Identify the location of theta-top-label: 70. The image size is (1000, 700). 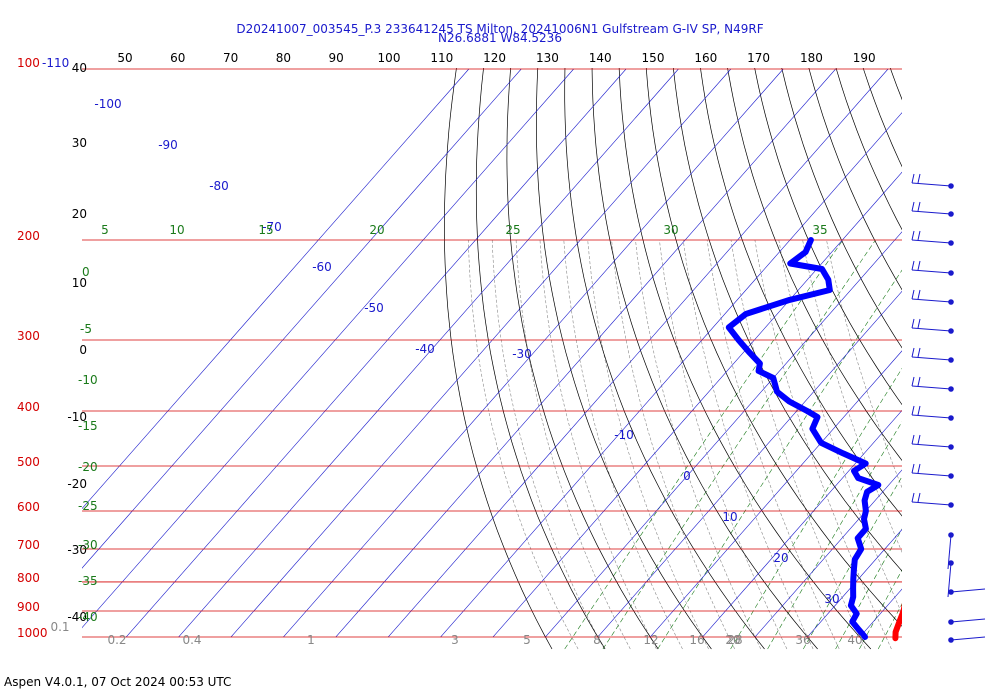
(230, 58).